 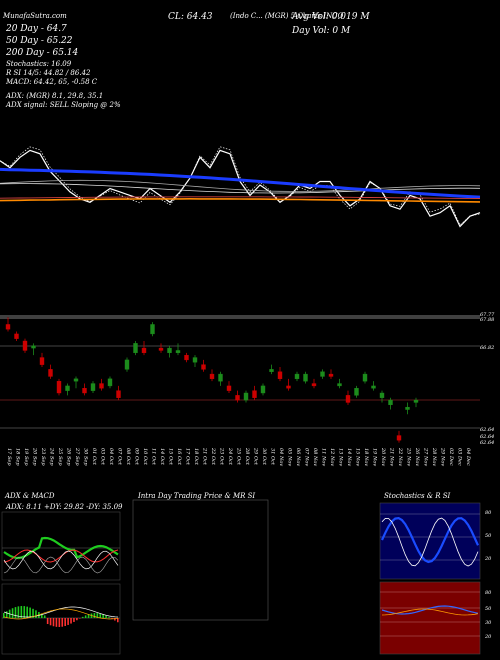 What do you see at coordinates (307, 457) in the screenshot?
I see `date-tick-label: 07 Nov` at bounding box center [307, 457].